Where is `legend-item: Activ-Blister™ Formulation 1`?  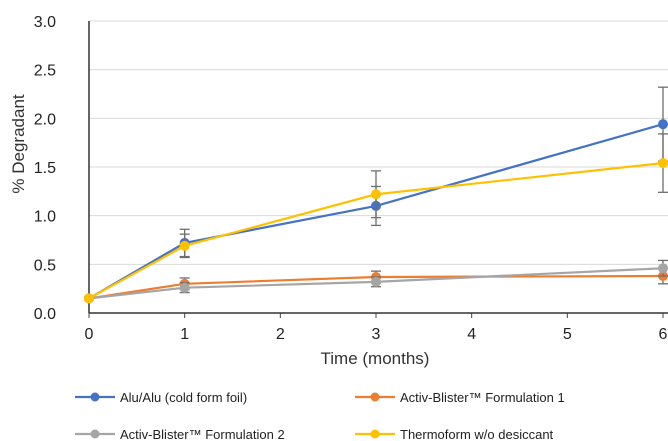
legend-item: Activ-Blister™ Formulation 1 is located at coordinates (460, 397).